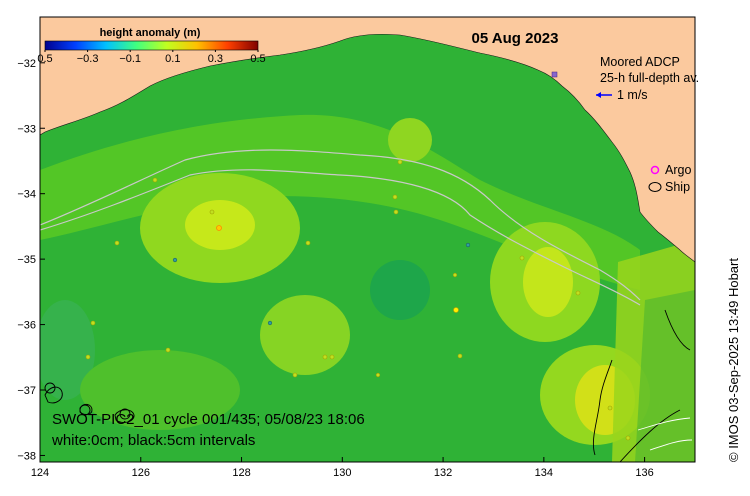 This screenshot has width=750, height=496. I want to click on x-tick-label: 126, so click(141, 473).